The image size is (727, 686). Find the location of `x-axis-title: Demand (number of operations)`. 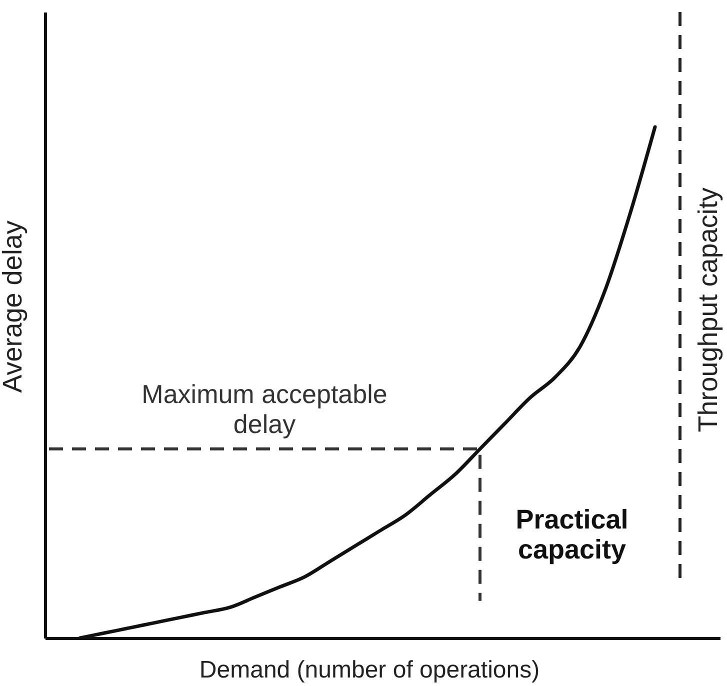

x-axis-title: Demand (number of operations) is located at coordinates (369, 670).